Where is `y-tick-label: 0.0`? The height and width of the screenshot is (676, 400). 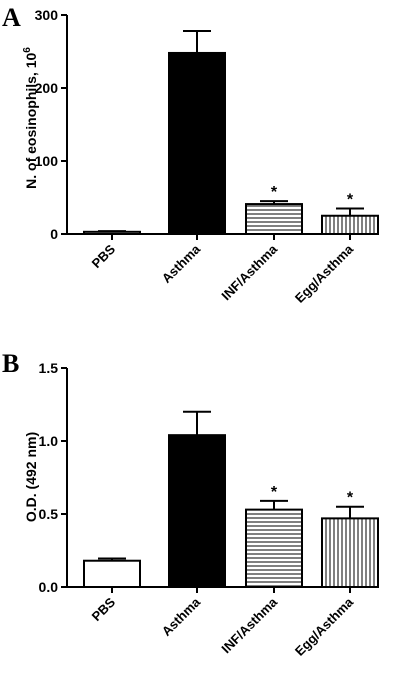
y-tick-label: 0.0 is located at coordinates (49, 587).